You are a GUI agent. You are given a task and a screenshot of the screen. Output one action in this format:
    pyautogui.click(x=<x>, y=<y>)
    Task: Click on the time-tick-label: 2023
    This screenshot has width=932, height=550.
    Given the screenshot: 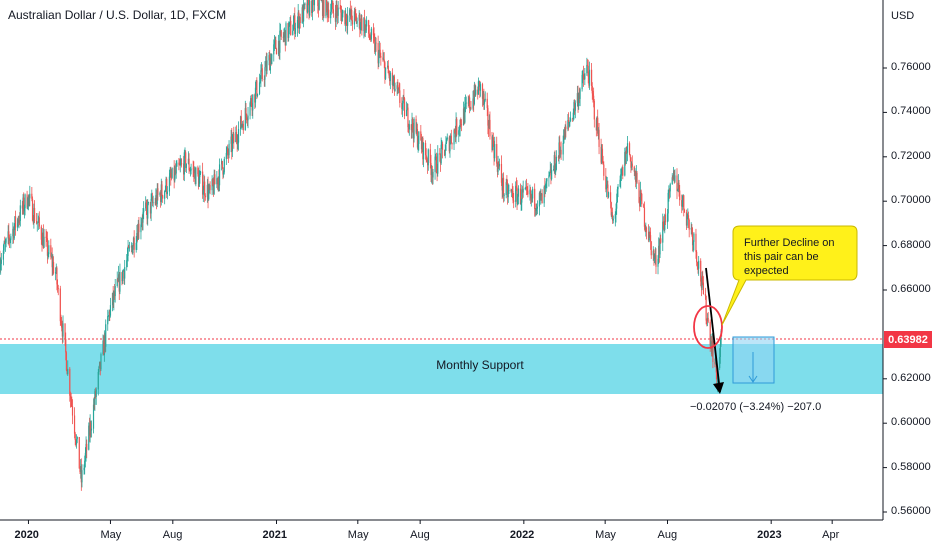 What is the action you would take?
    pyautogui.click(x=769, y=535)
    